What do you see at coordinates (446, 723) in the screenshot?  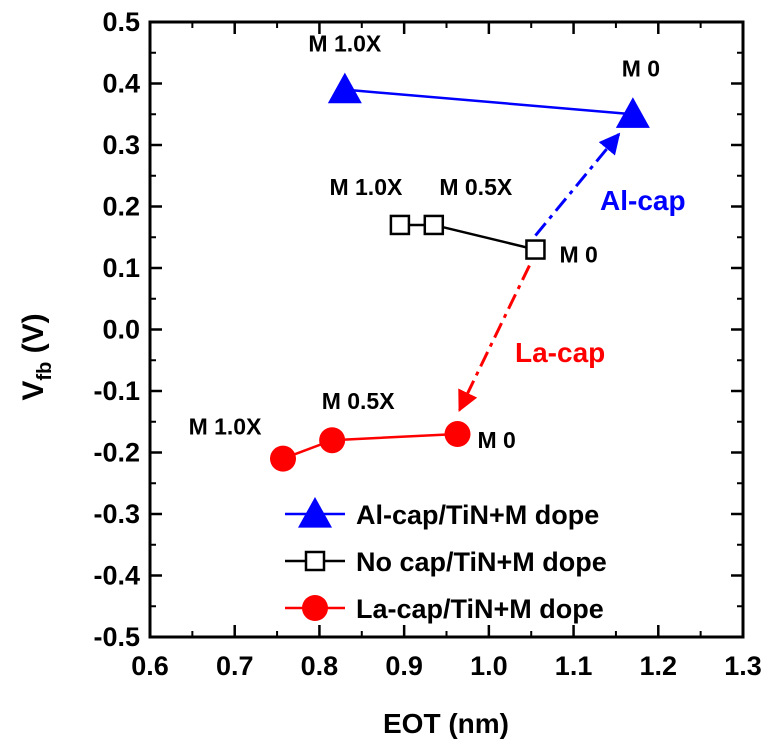 I see `x-axis-label: EOT (nm)` at bounding box center [446, 723].